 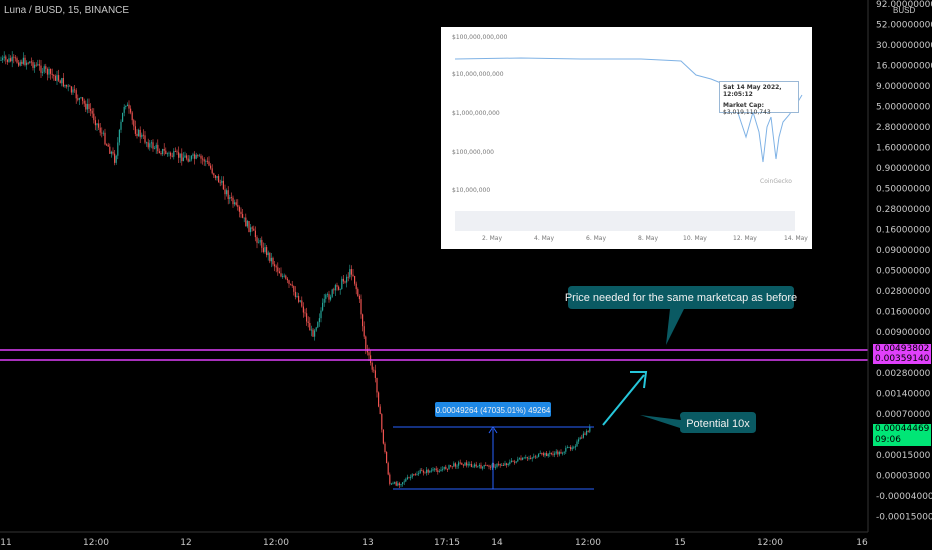 What do you see at coordinates (796, 238) in the screenshot?
I see `inset-x-label: 14. May` at bounding box center [796, 238].